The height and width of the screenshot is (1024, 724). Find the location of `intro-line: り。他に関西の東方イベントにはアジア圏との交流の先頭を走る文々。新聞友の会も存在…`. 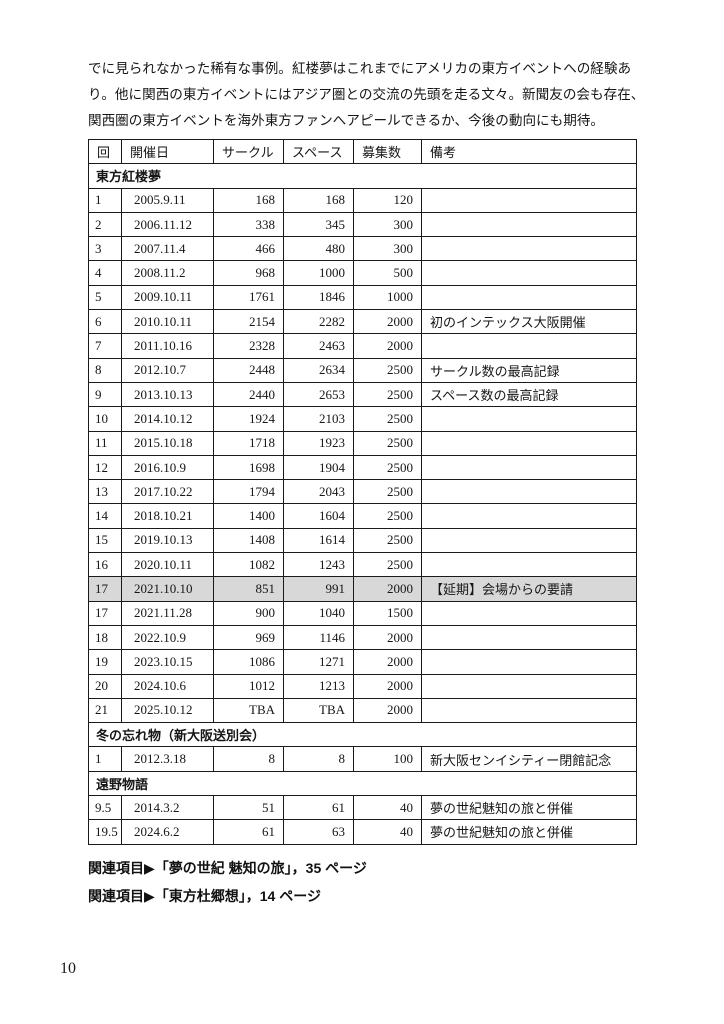

intro-line: り。他に関西の東方イベントにはアジア圏との交流の先頭を走る文々。新聞友の会も存在… is located at coordinates (366, 94).